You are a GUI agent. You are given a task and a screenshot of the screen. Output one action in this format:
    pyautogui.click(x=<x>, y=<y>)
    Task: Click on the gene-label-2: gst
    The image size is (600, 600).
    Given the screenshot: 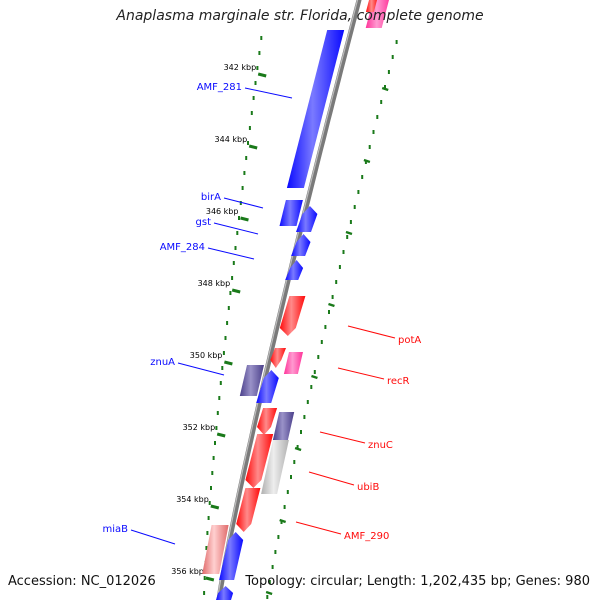 What is the action you would take?
    pyautogui.click(x=204, y=222)
    